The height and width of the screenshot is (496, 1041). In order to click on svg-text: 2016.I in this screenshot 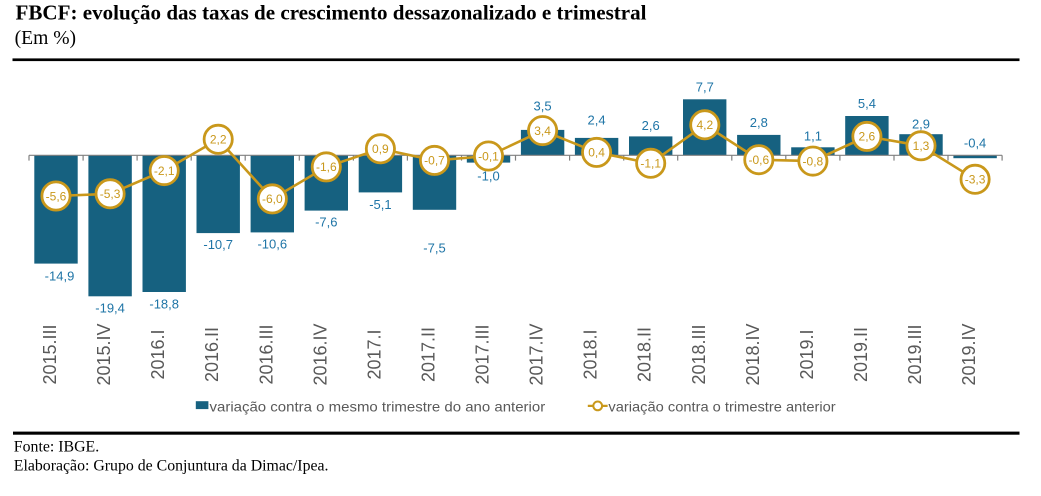, I will do `click(158, 354)`.